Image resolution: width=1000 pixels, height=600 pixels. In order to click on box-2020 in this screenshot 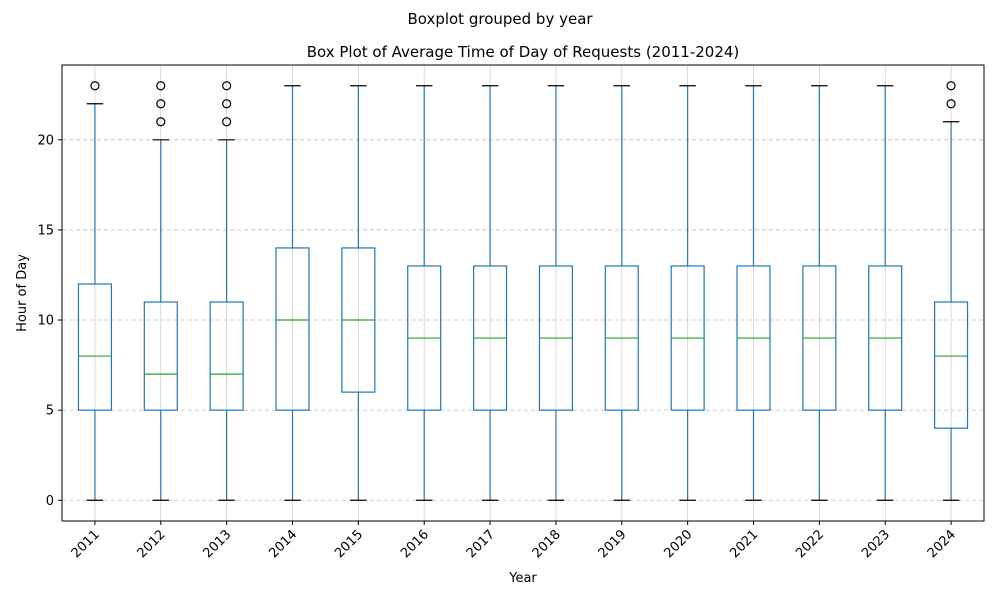, I will do `click(687, 293)`.